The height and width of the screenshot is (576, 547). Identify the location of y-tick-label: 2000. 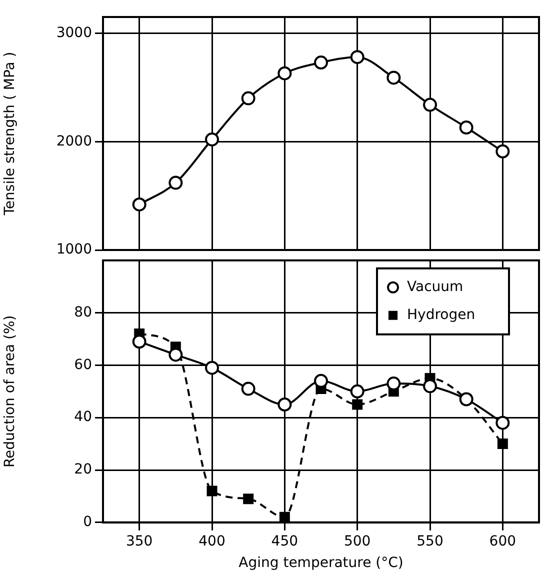
(74, 141).